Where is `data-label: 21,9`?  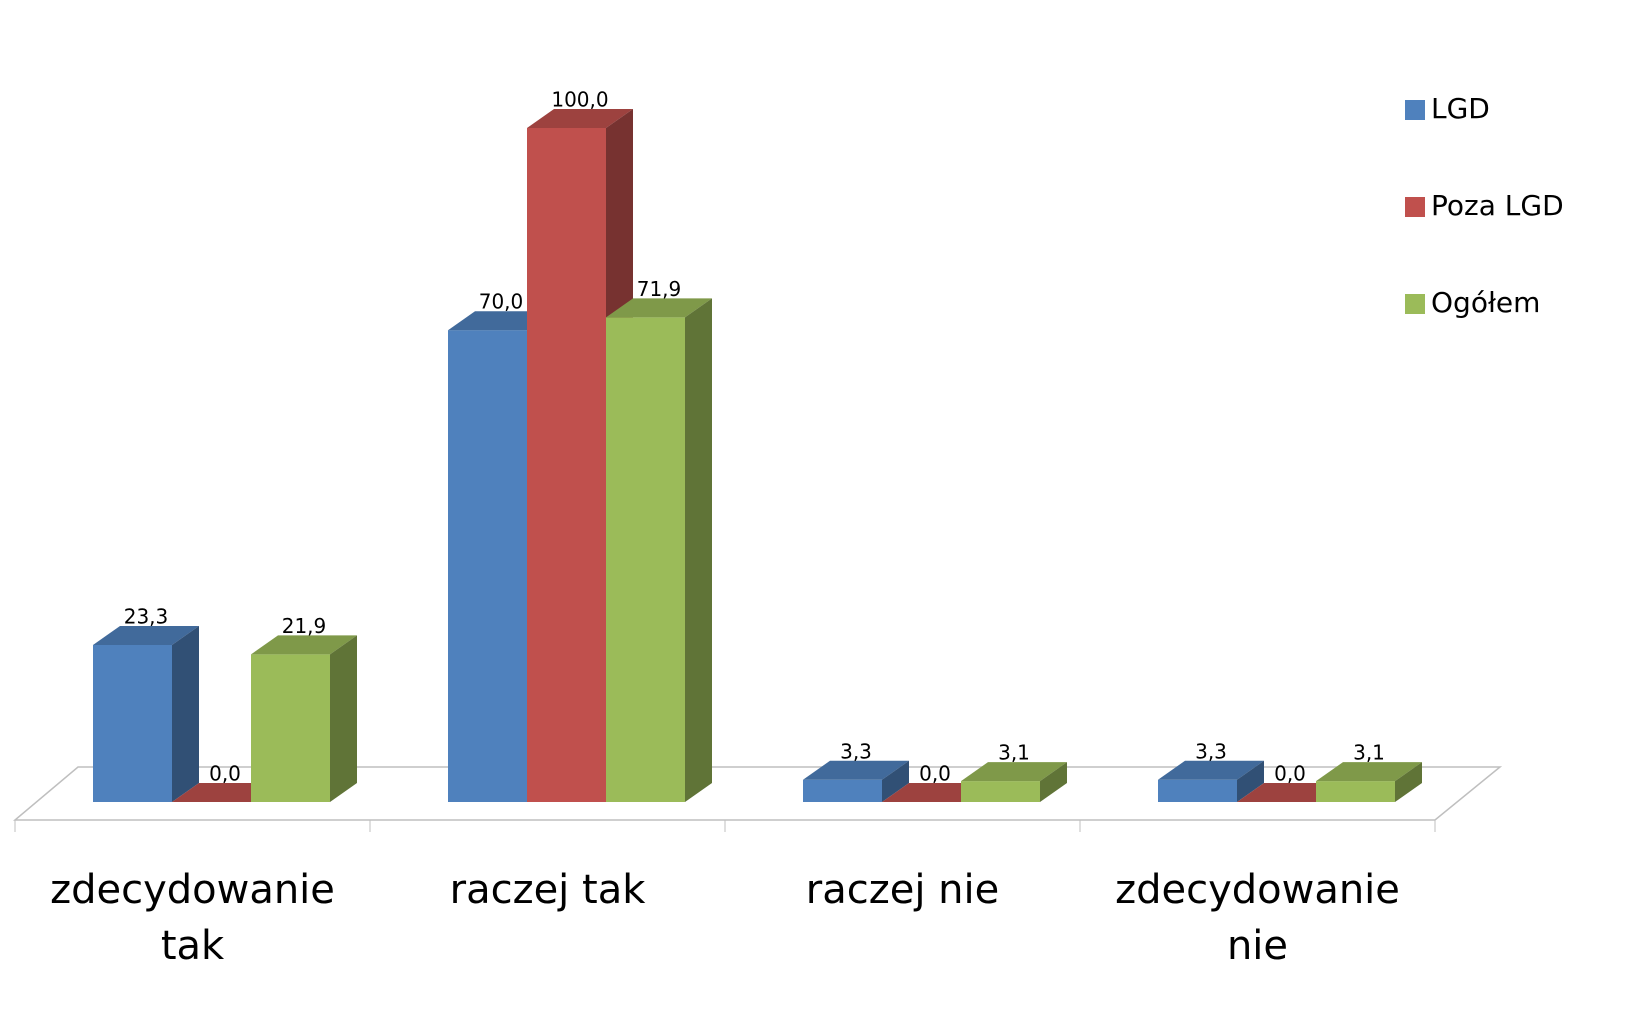 data-label: 21,9 is located at coordinates (304, 626).